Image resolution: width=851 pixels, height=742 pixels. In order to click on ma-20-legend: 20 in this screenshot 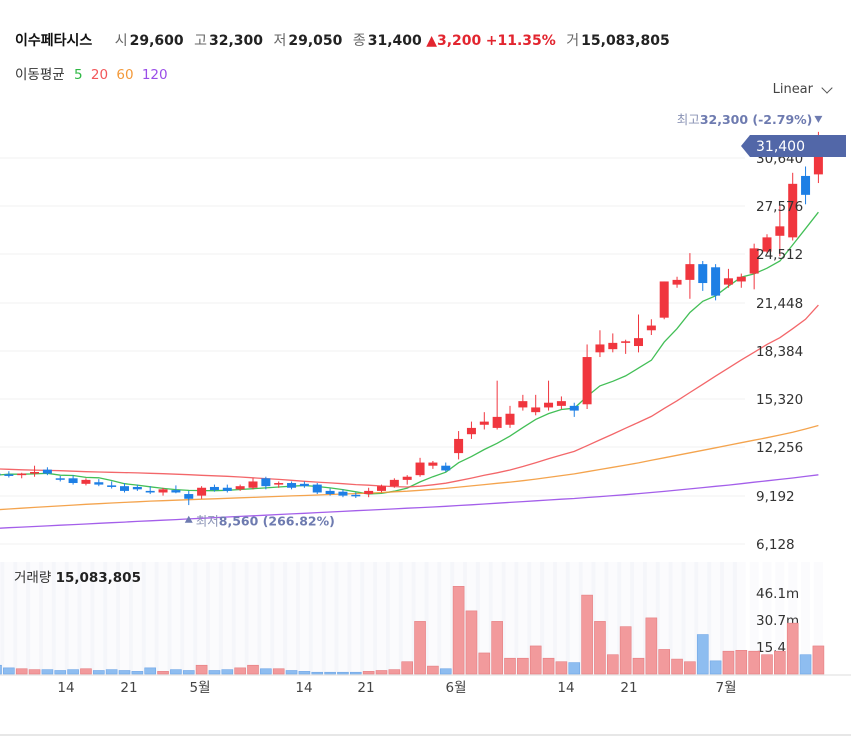, I will do `click(99, 75)`.